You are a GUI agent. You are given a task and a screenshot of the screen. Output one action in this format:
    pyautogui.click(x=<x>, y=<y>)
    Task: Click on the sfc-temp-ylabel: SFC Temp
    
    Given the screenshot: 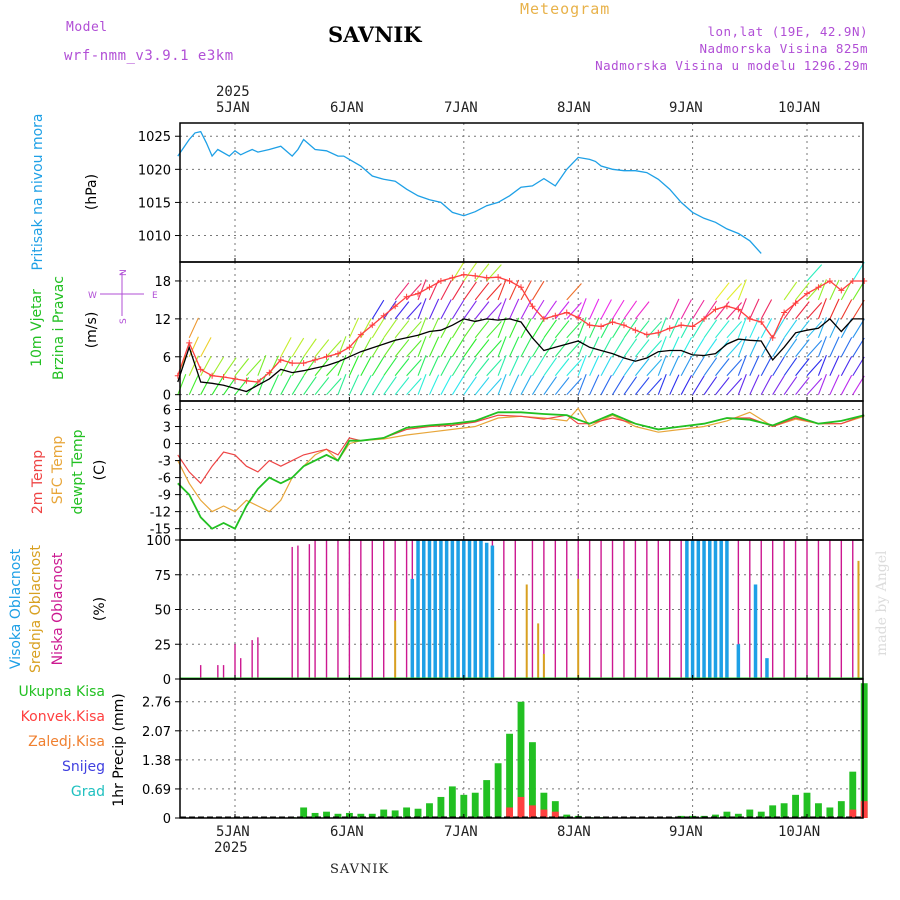 What is the action you would take?
    pyautogui.click(x=58, y=470)
    